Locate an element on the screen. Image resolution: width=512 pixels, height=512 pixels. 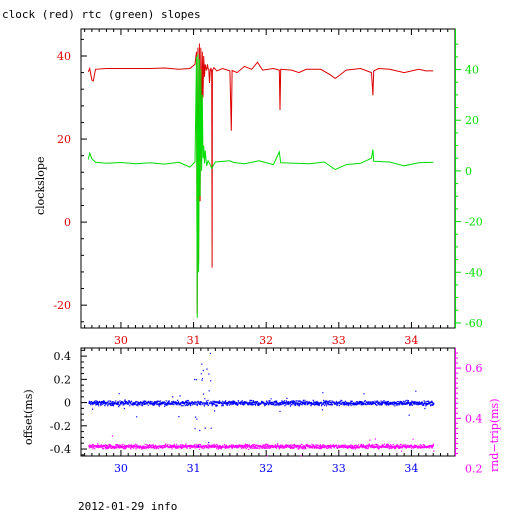
y-right-tick-label: -60 is located at coordinates (474, 323).